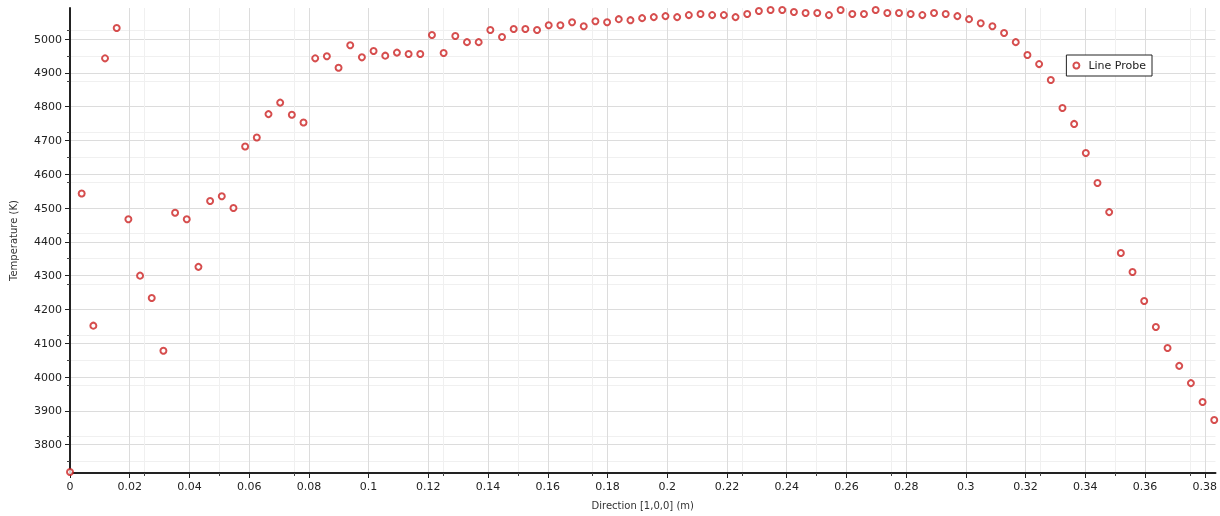 The width and height of the screenshot is (1220, 516). What do you see at coordinates (48, 208) in the screenshot?
I see `y-tick-label: 4500` at bounding box center [48, 208].